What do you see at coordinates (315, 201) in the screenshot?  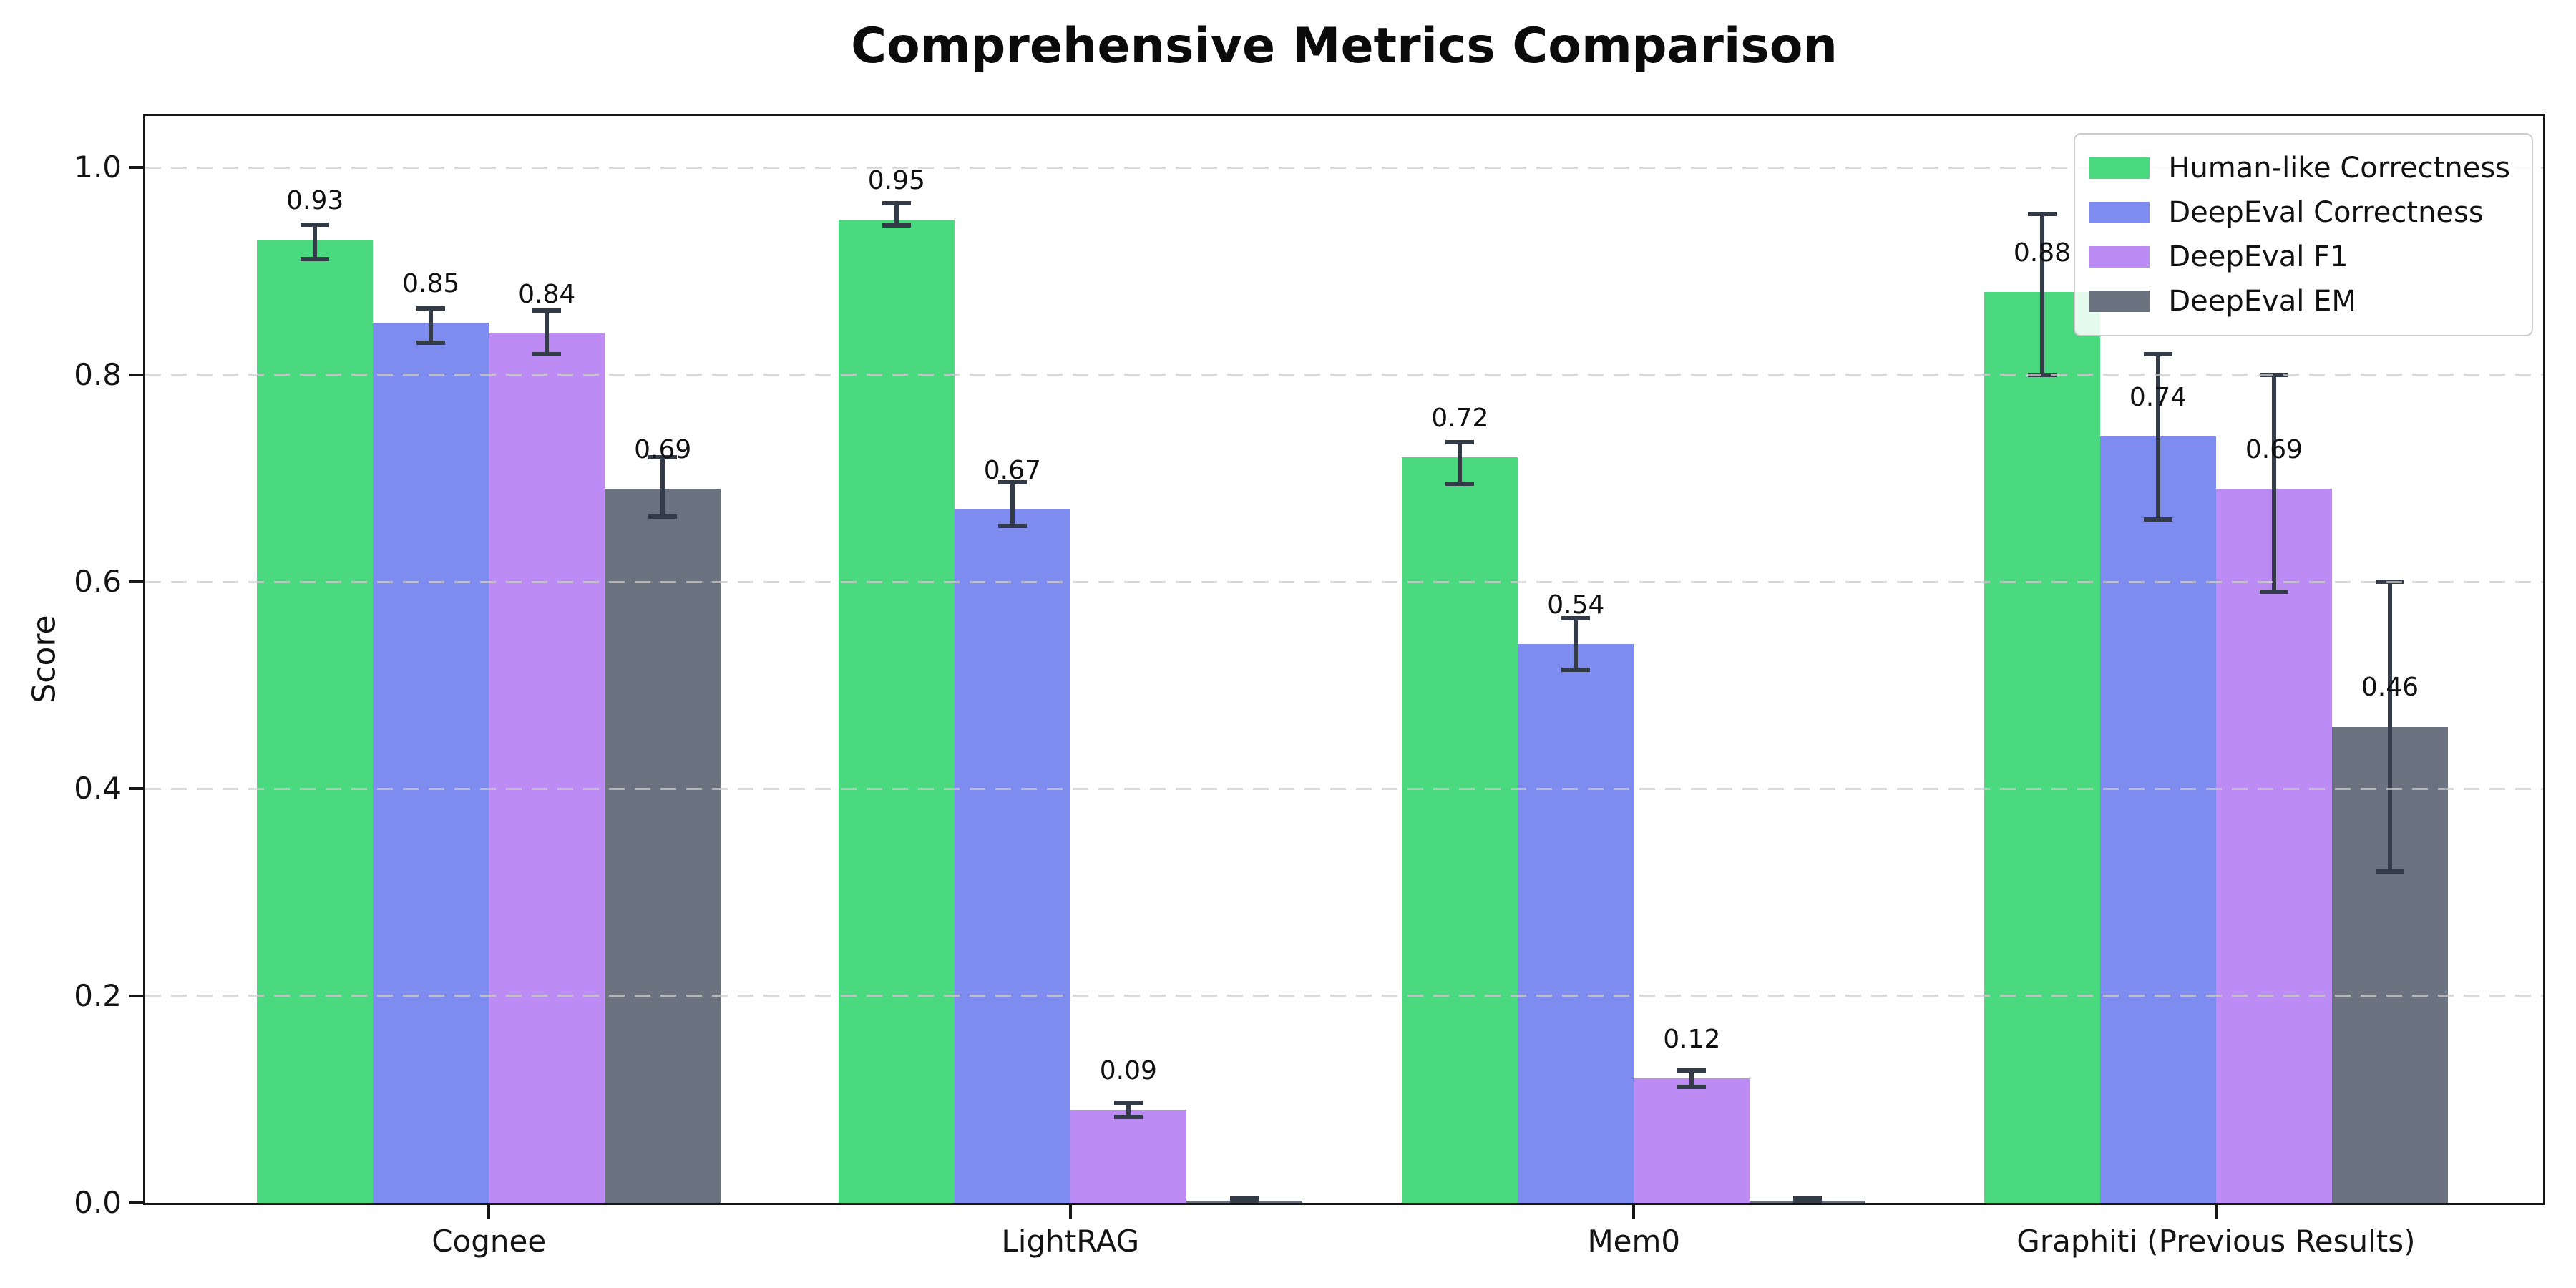 I see `bar-value-label: 0.93` at bounding box center [315, 201].